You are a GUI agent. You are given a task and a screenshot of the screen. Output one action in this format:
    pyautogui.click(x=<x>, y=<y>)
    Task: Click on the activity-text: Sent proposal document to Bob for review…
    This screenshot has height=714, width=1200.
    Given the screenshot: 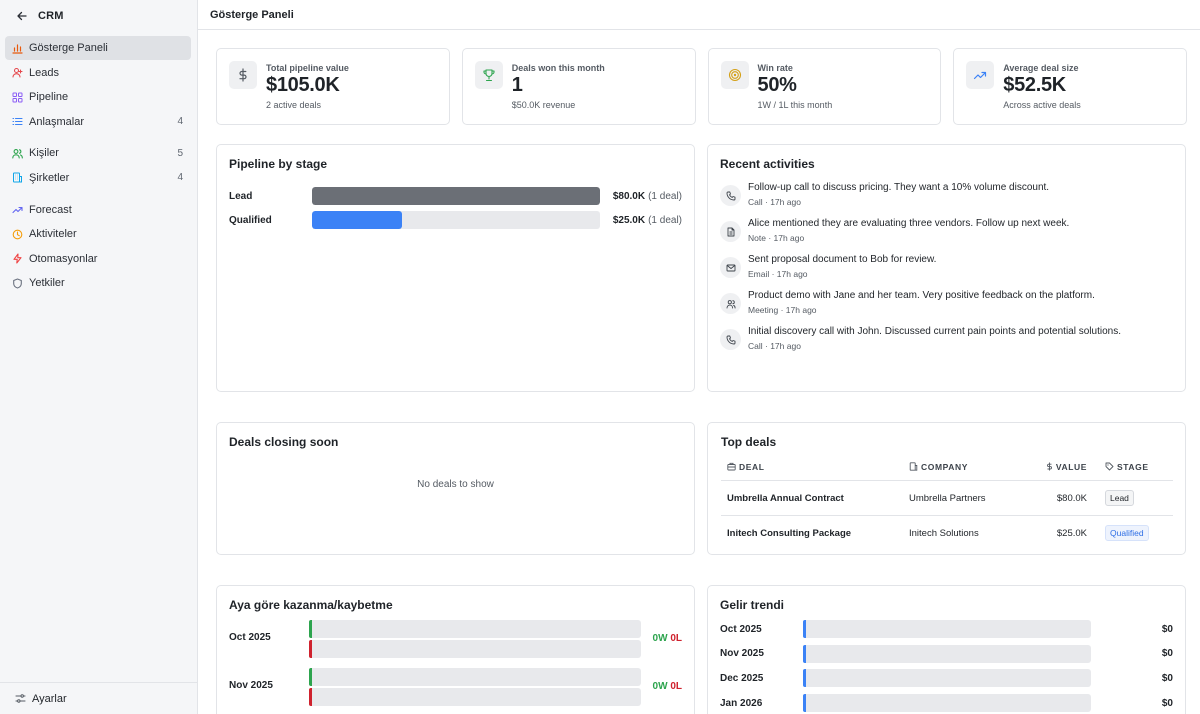 What is the action you would take?
    pyautogui.click(x=842, y=259)
    